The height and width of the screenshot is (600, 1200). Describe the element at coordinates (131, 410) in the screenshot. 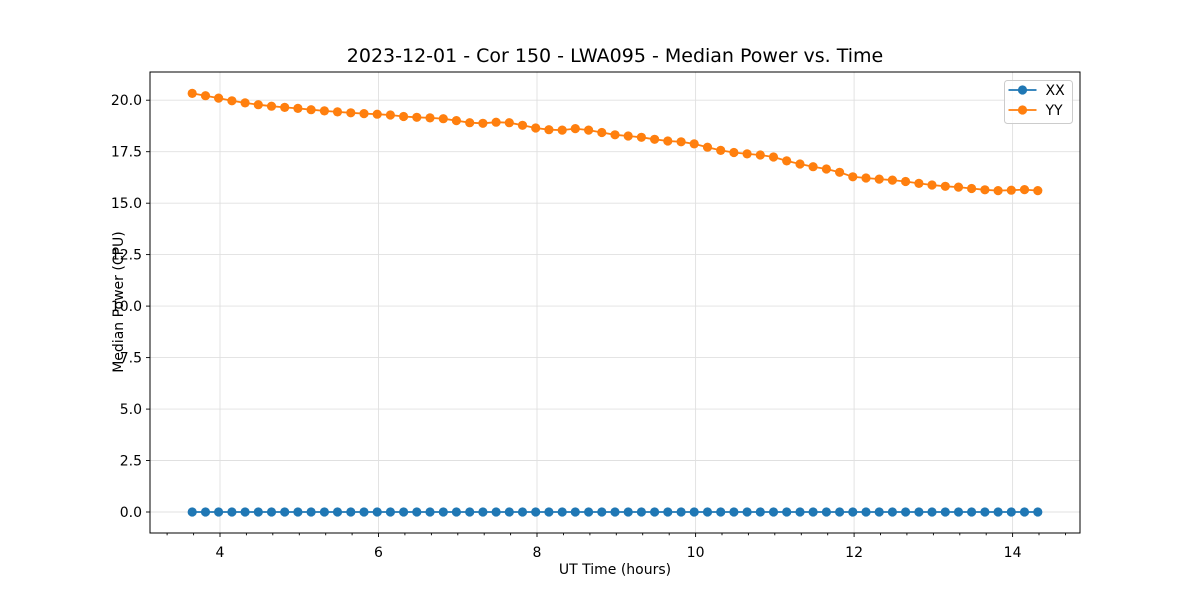

I see `y-tick-label: 5.0` at that location.